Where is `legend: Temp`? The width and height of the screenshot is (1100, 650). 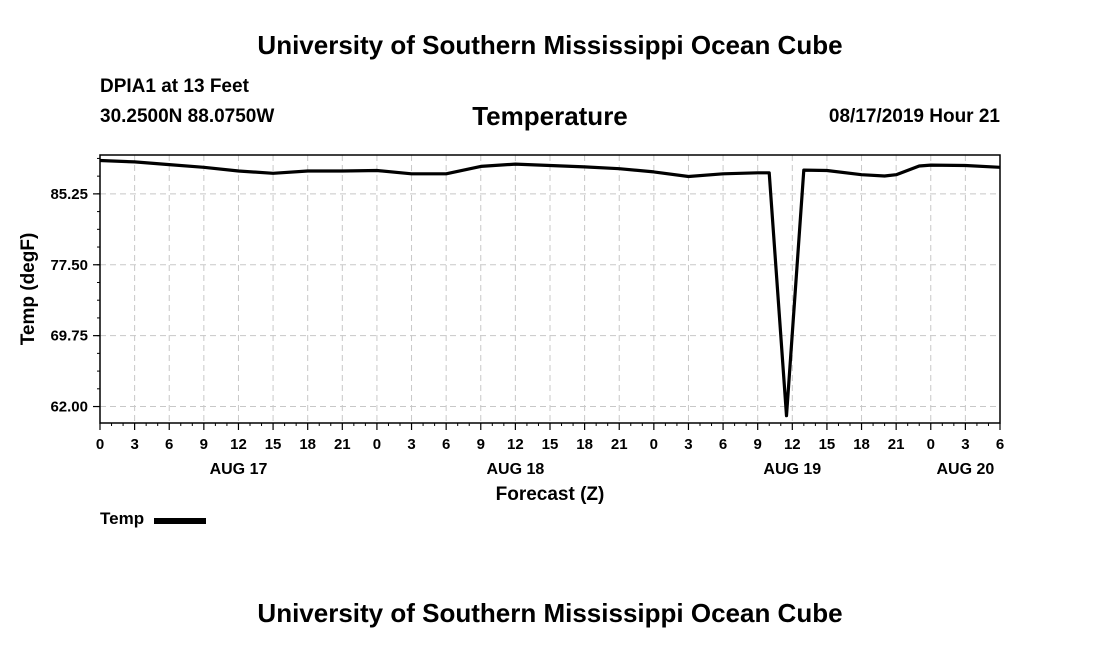
legend: Temp is located at coordinates (153, 519).